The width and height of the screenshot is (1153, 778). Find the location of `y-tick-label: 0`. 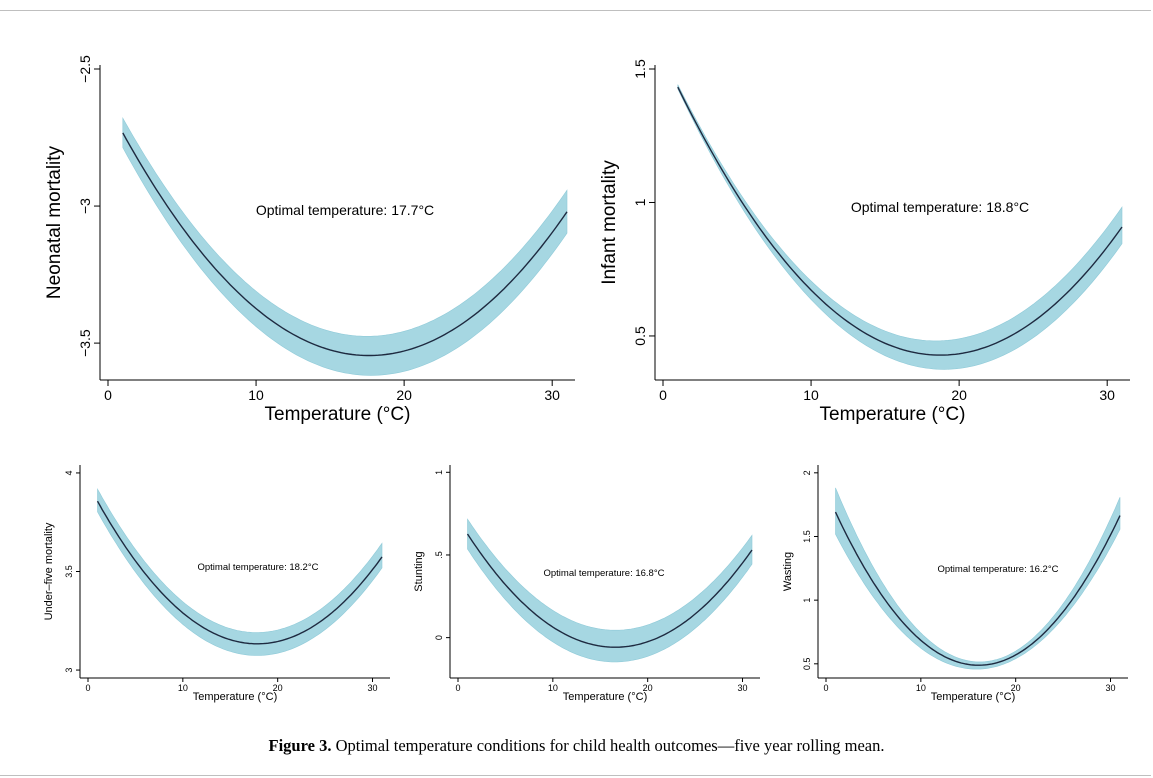

y-tick-label: 0 is located at coordinates (439, 637).